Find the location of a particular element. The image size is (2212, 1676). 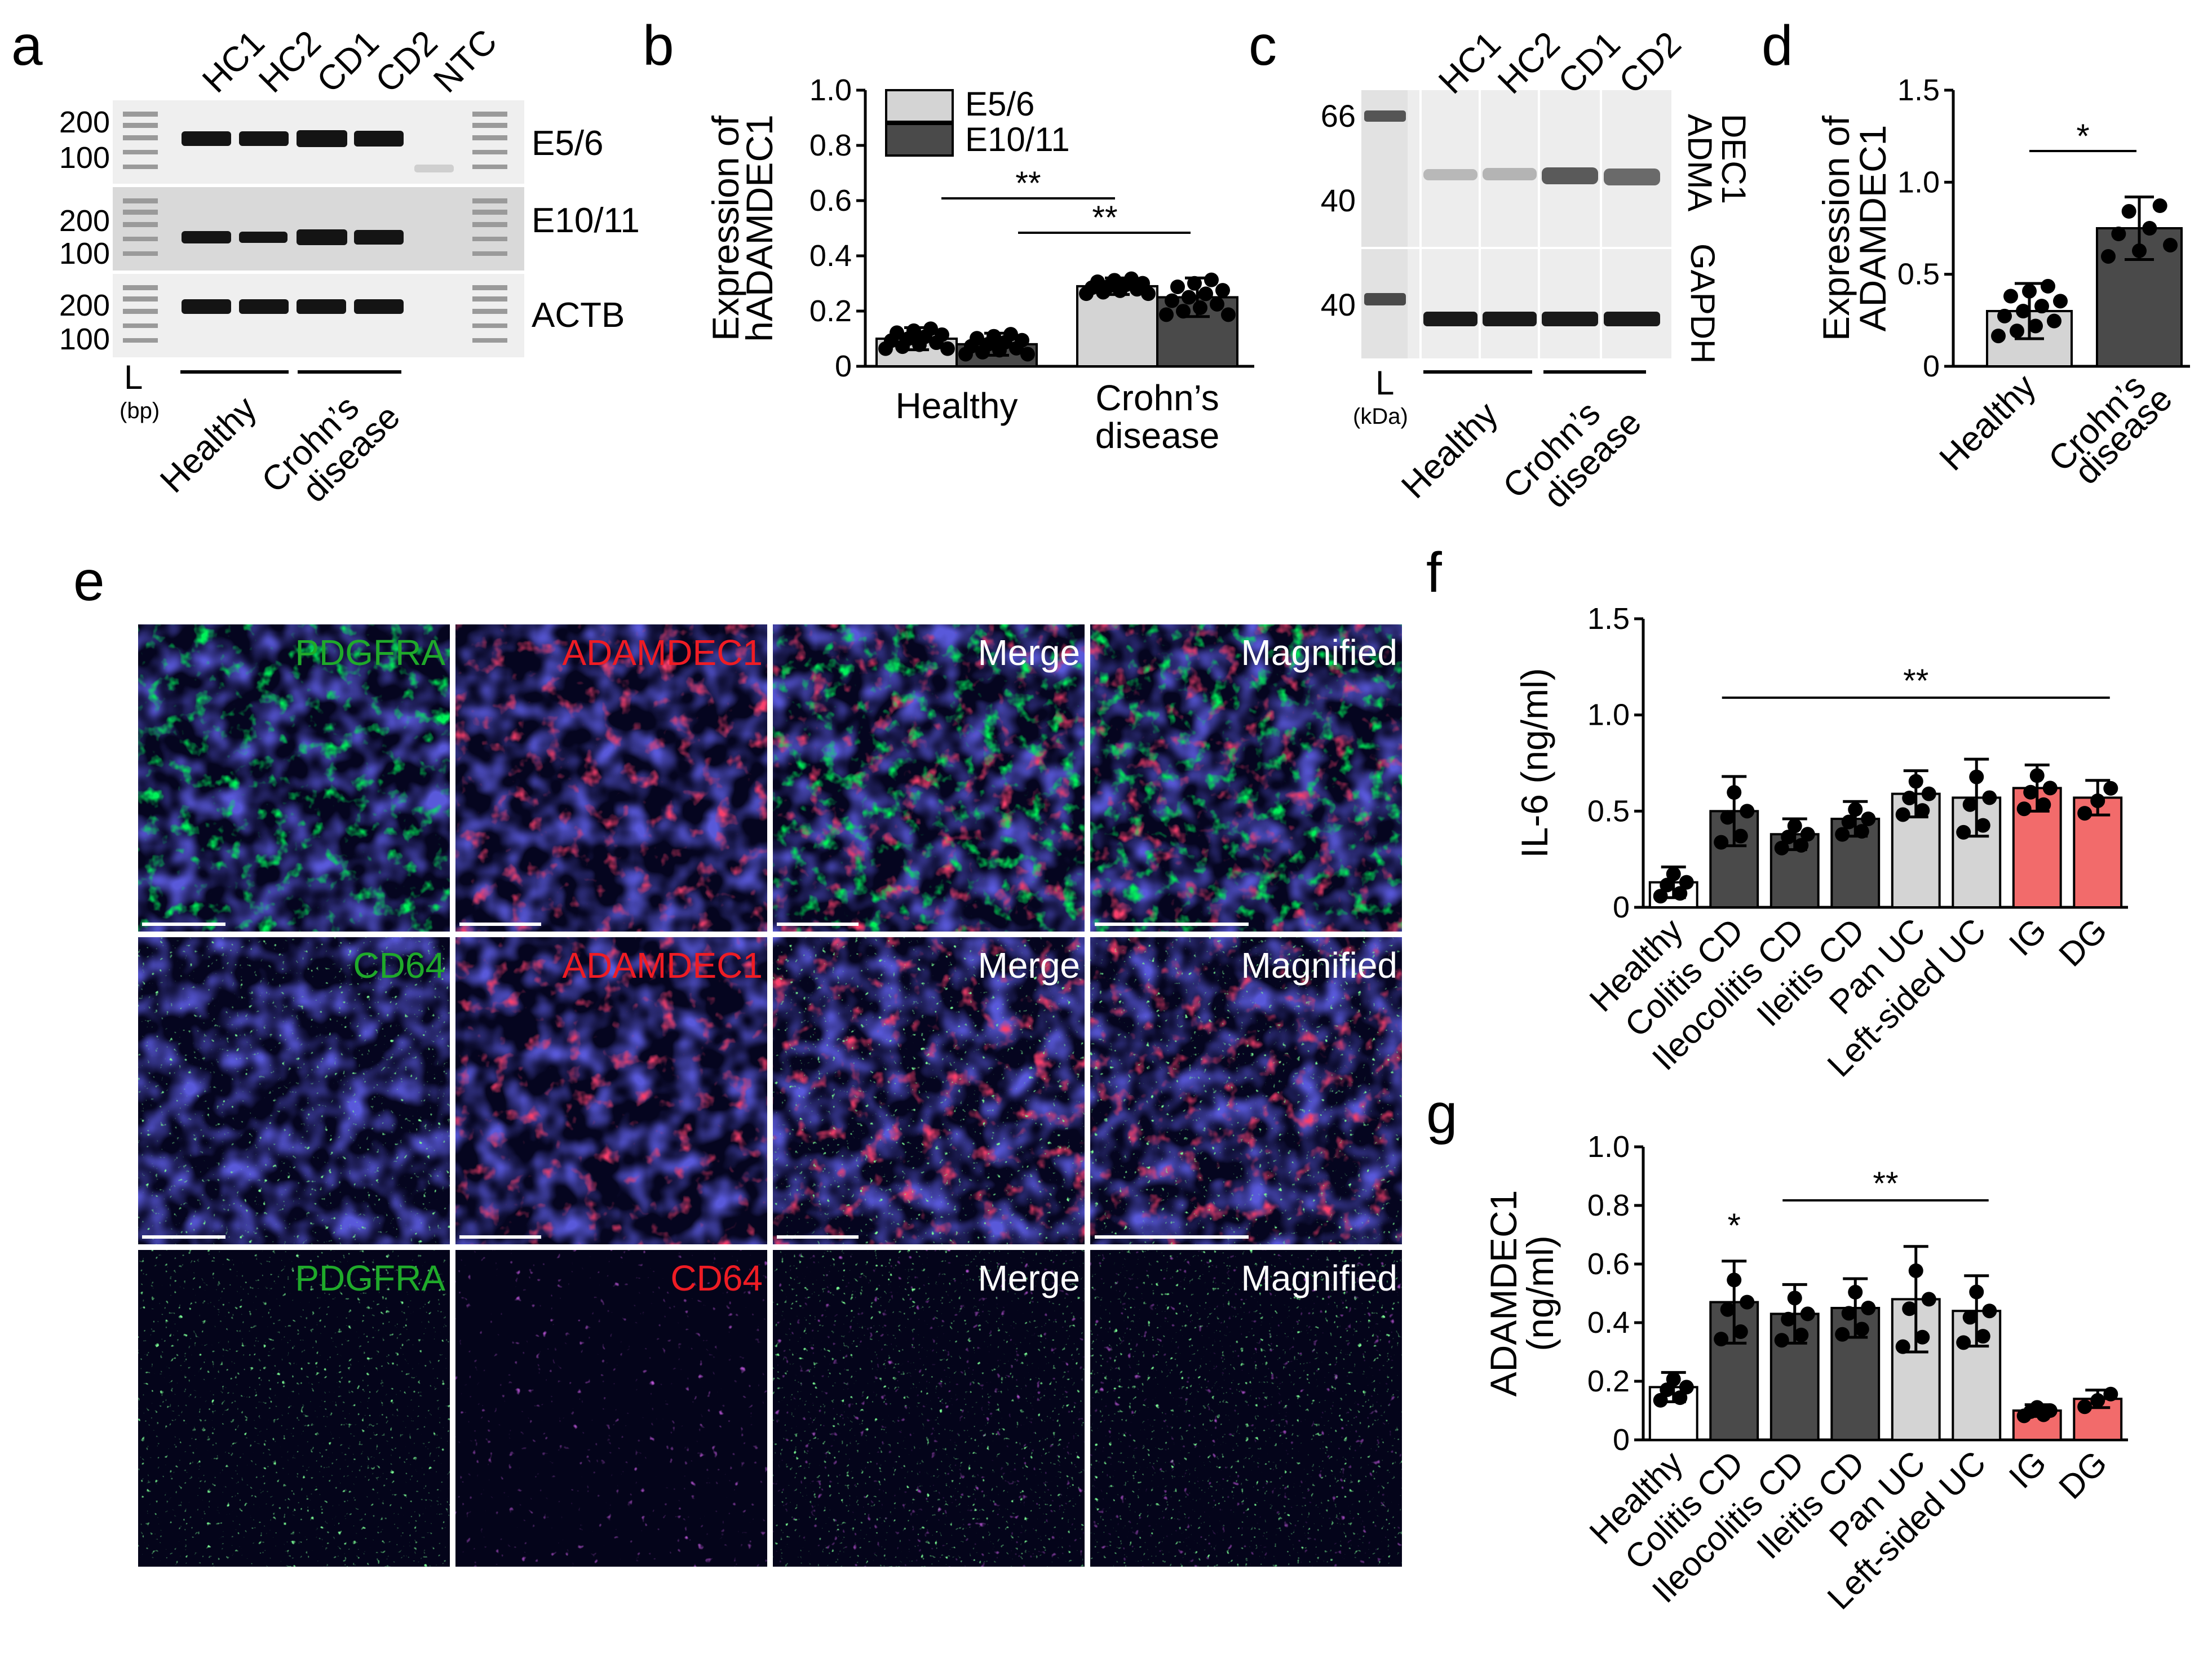

gel-size-200-r2: 200 is located at coordinates (84, 221).